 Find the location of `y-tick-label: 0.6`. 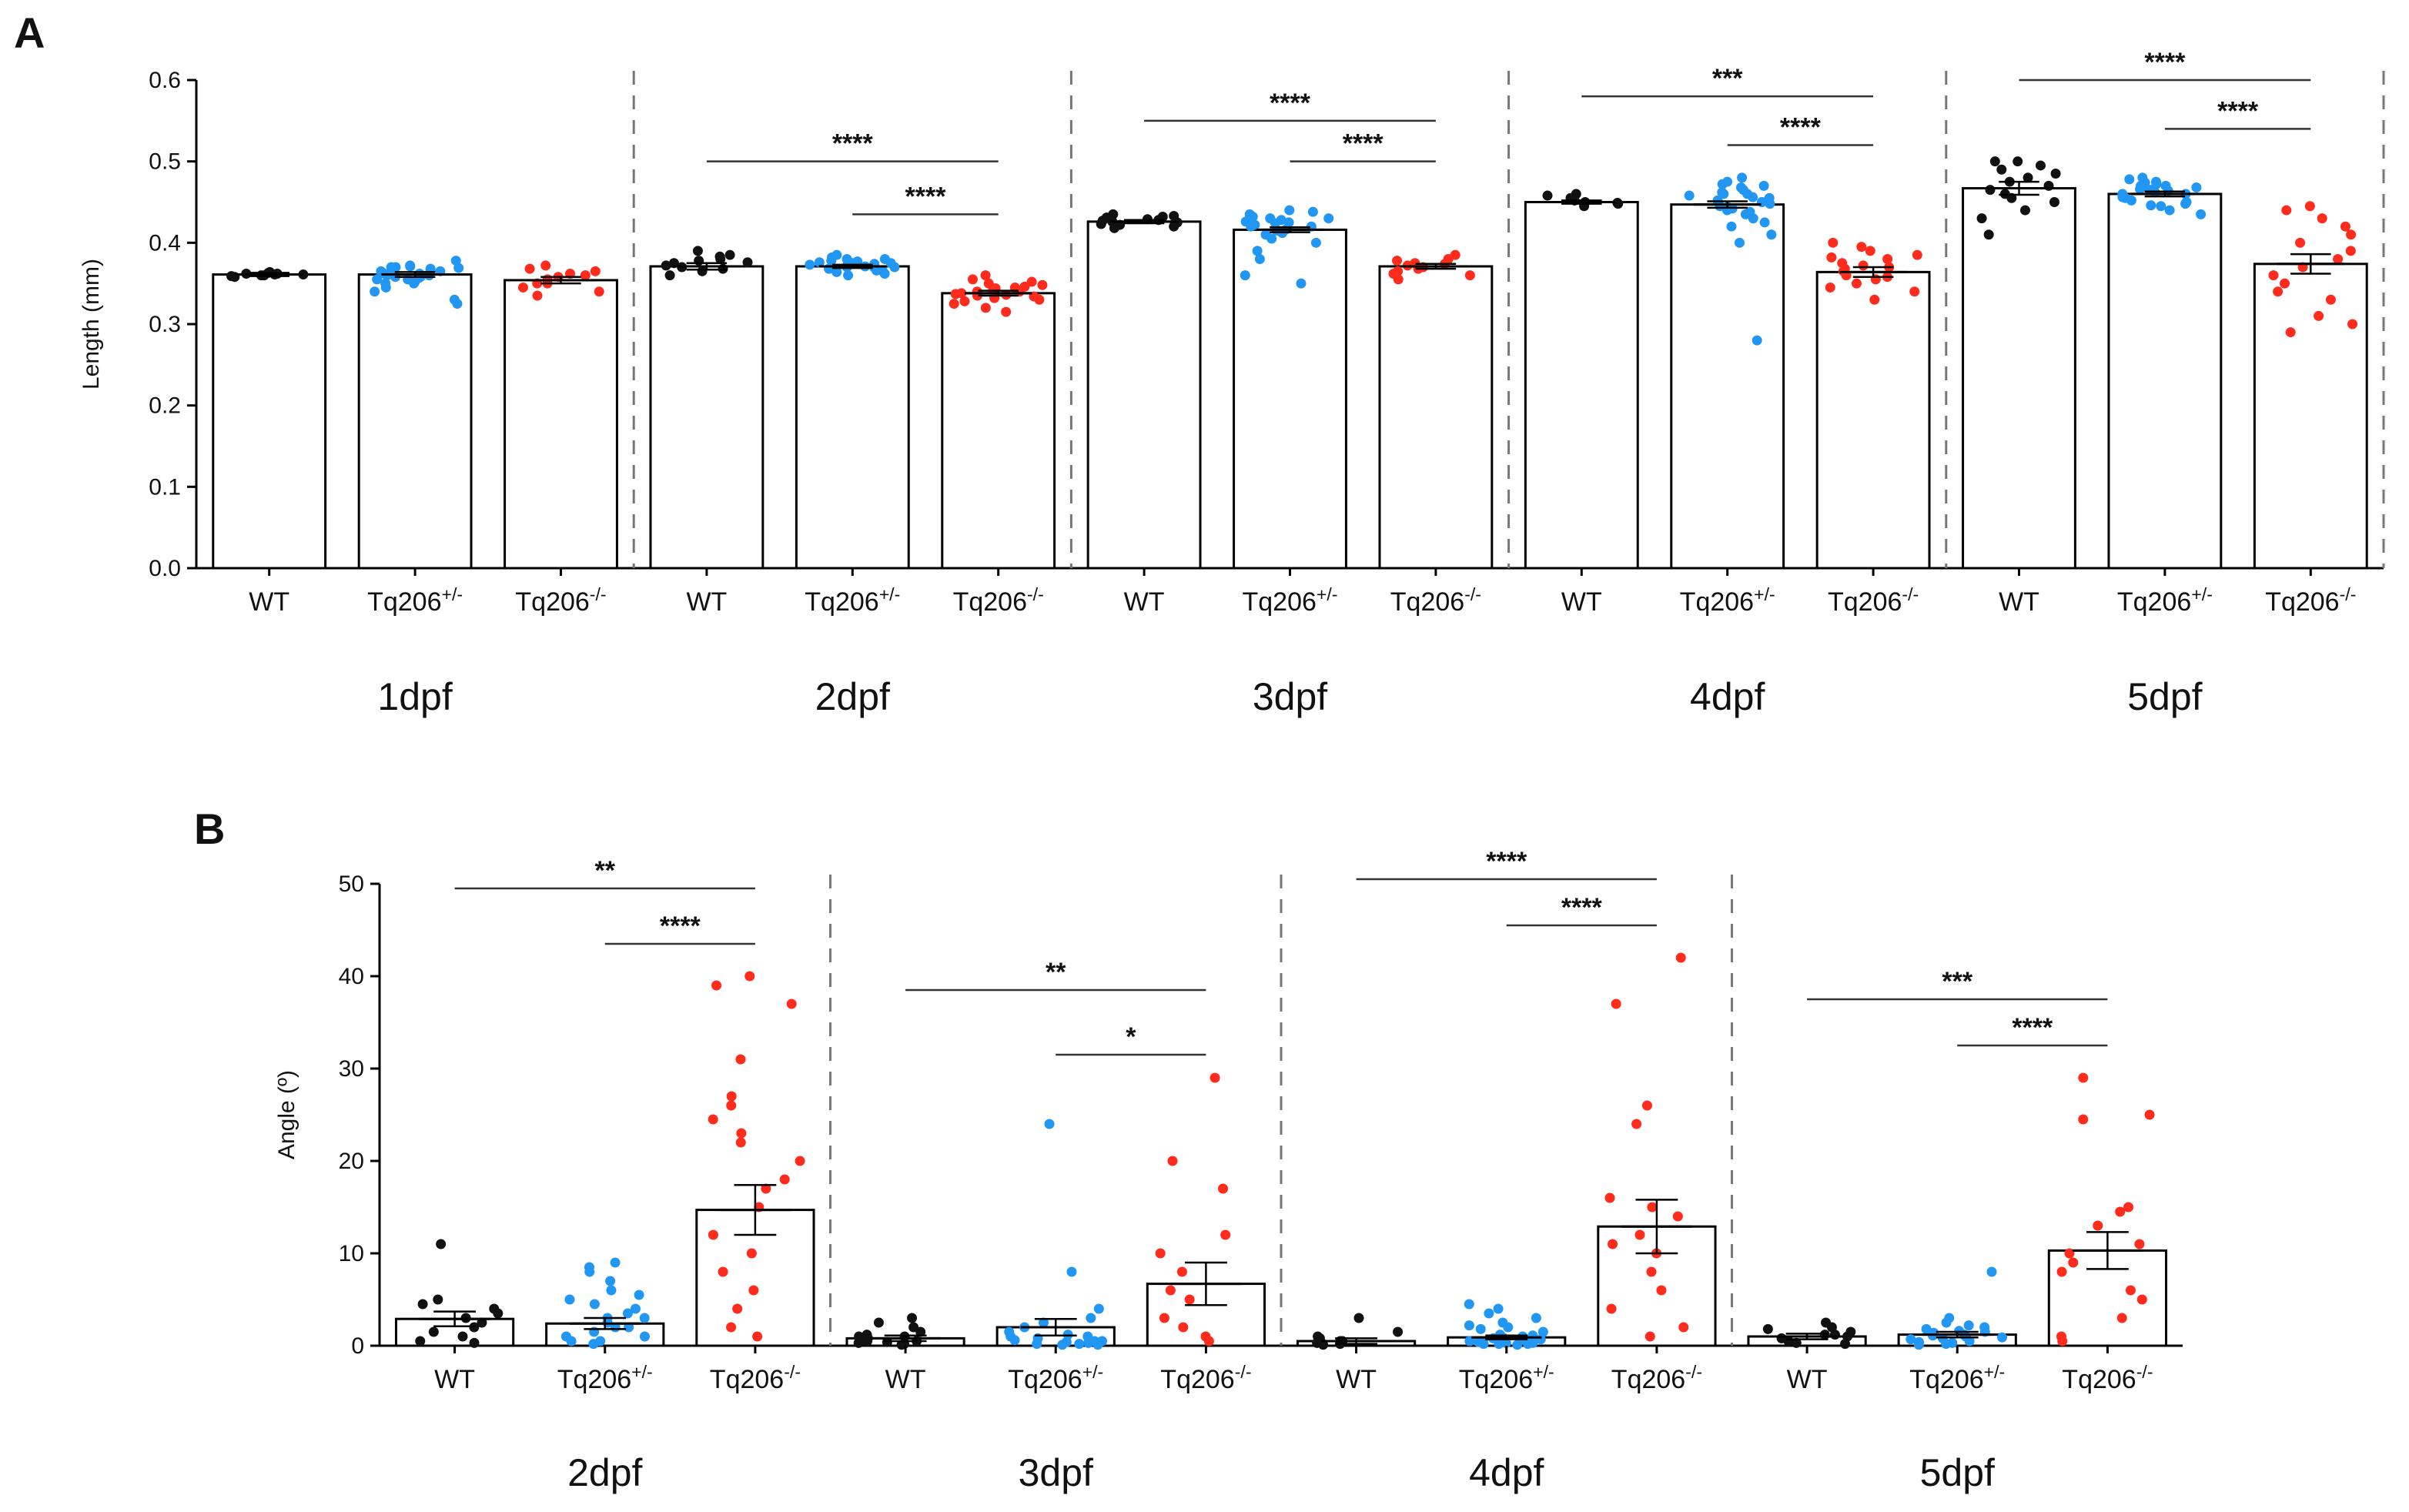

y-tick-label: 0.6 is located at coordinates (165, 80).